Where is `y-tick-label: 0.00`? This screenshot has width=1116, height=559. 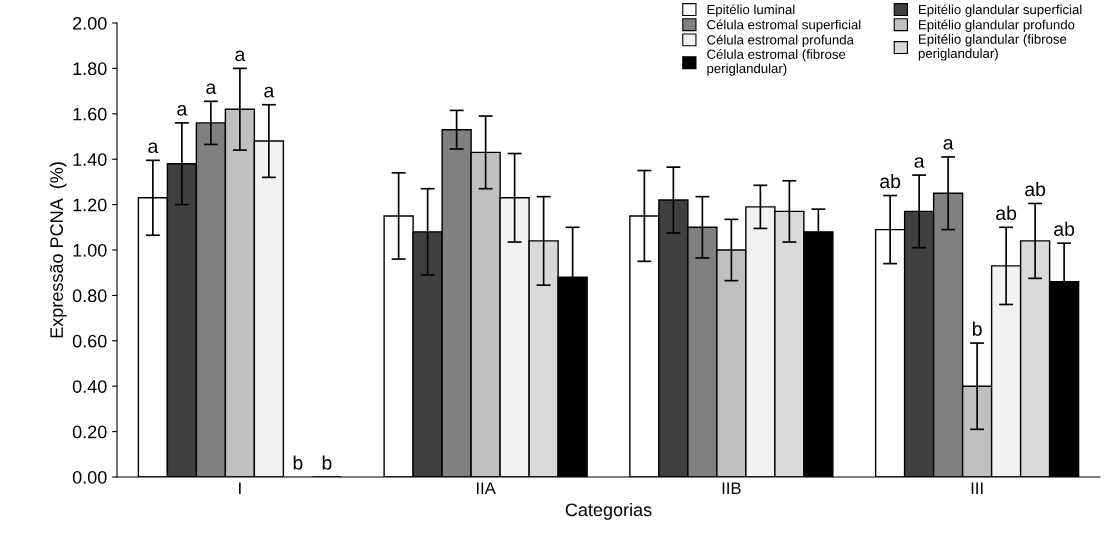 y-tick-label: 0.00 is located at coordinates (89, 477).